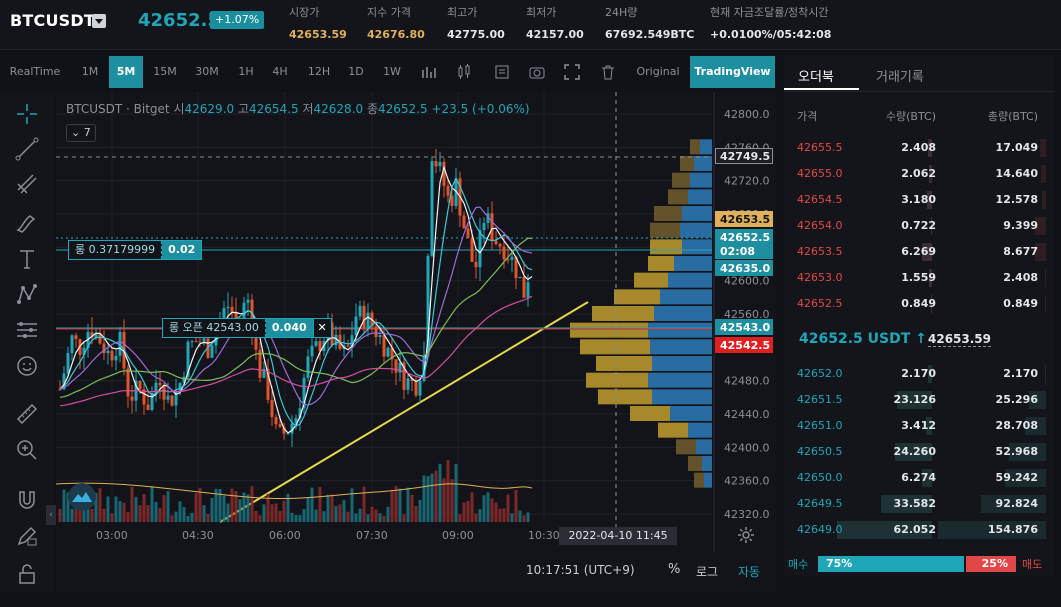  Describe the element at coordinates (919, 226) in the screenshot. I see `ask-row: 42654.0 0.722 9.399` at that location.